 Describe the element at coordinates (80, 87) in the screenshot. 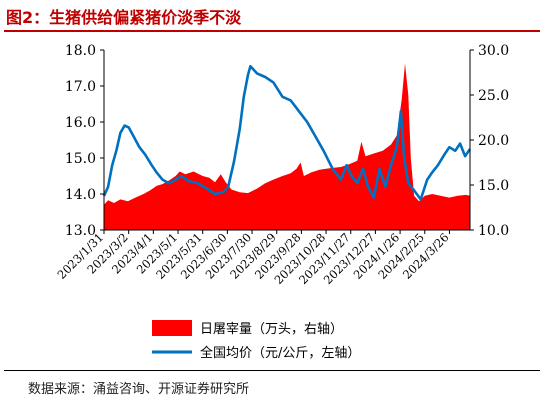

I see `left-tick-label: 17.0` at that location.